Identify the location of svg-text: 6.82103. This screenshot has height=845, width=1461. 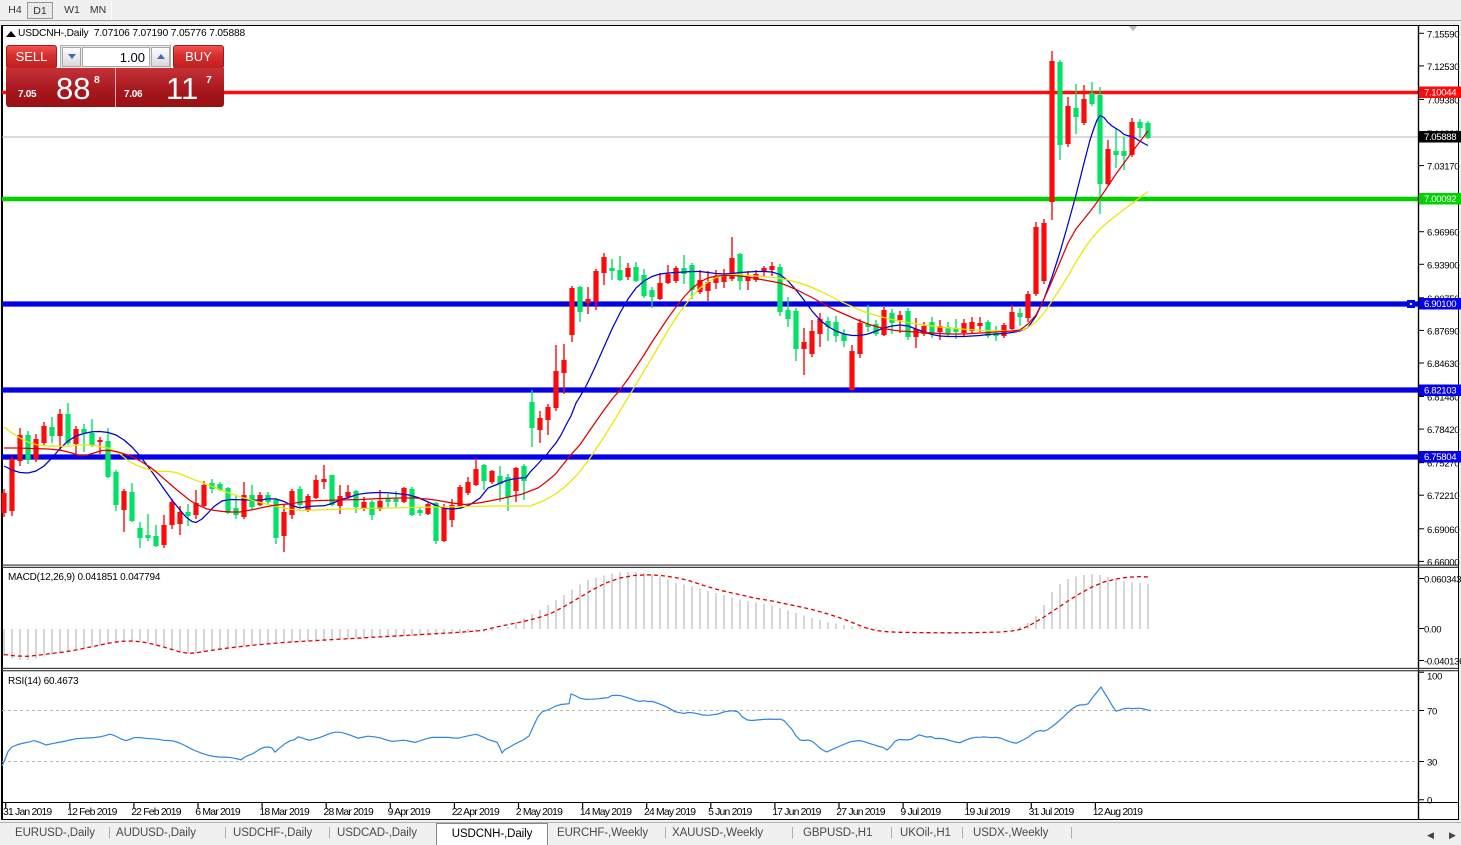
(1440, 391).